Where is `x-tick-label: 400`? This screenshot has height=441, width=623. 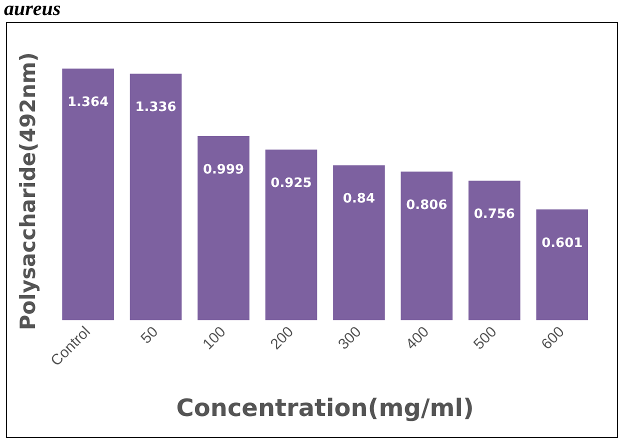
x-tick-label: 400 is located at coordinates (417, 338).